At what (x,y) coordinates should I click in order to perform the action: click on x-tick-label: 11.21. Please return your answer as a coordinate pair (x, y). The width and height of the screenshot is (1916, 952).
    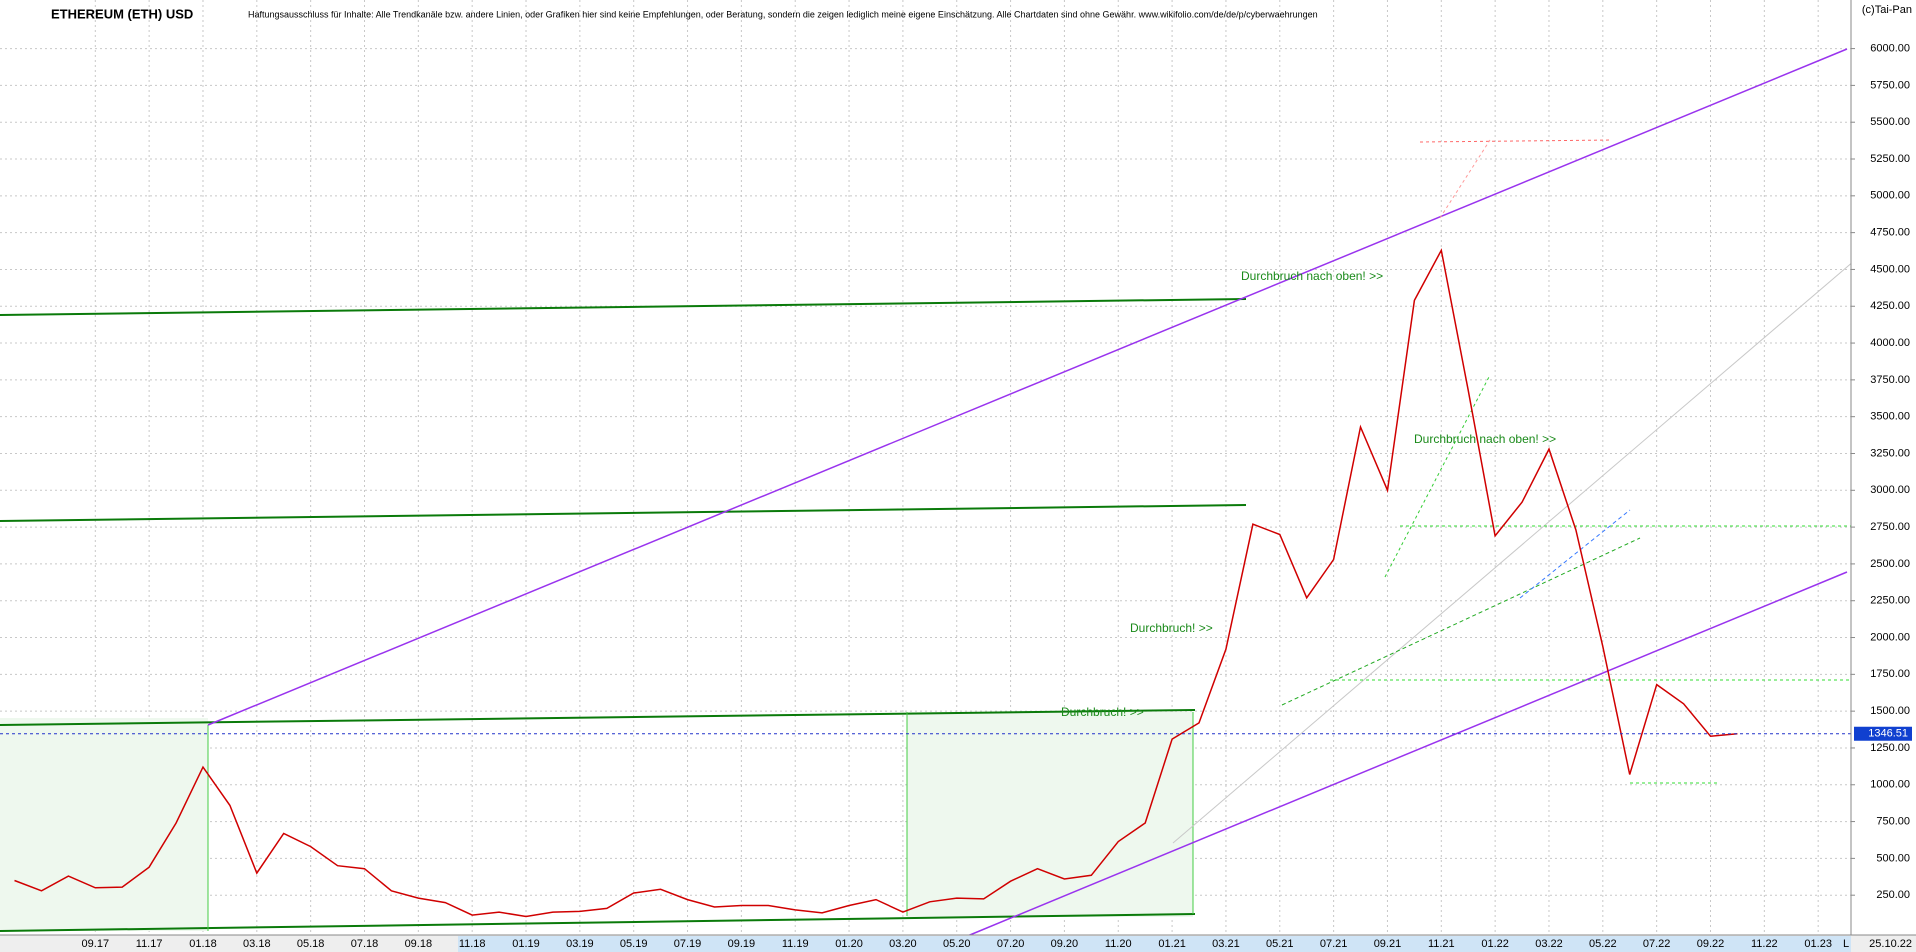
    Looking at the image, I should click on (1441, 944).